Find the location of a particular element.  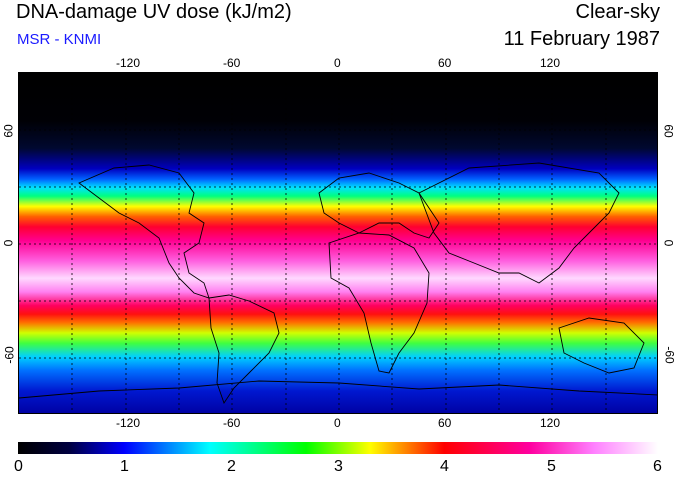

colorbar-gradient is located at coordinates (338, 448).